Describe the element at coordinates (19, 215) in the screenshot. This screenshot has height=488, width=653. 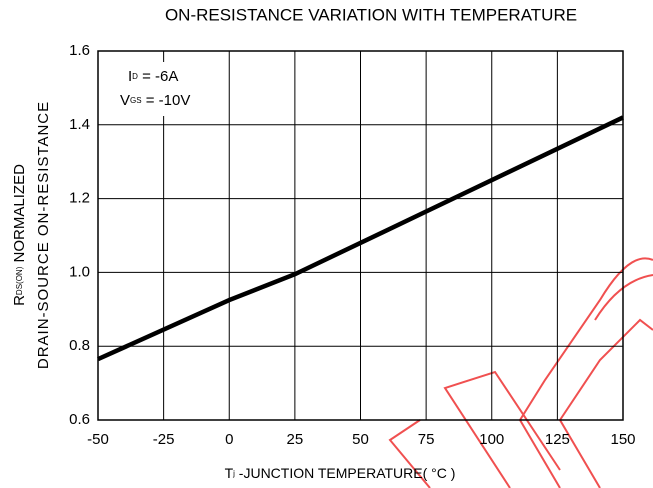
I see `y-label-rest: NORMALIZED` at that location.